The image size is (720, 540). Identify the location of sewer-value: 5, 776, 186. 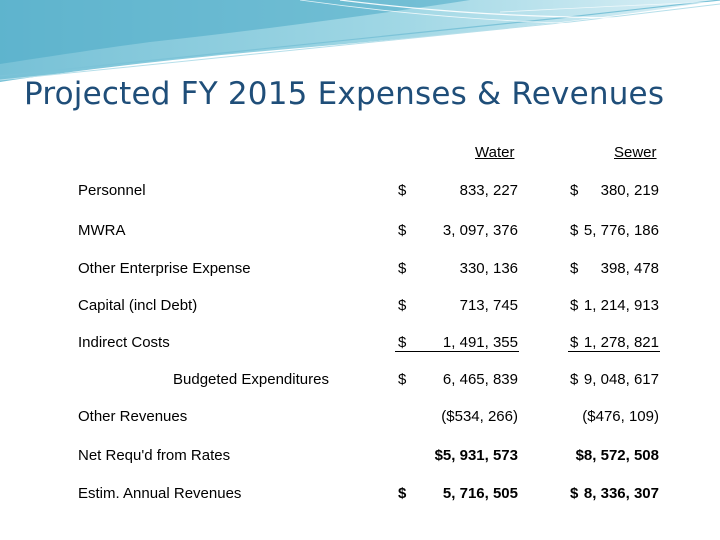
(621, 230).